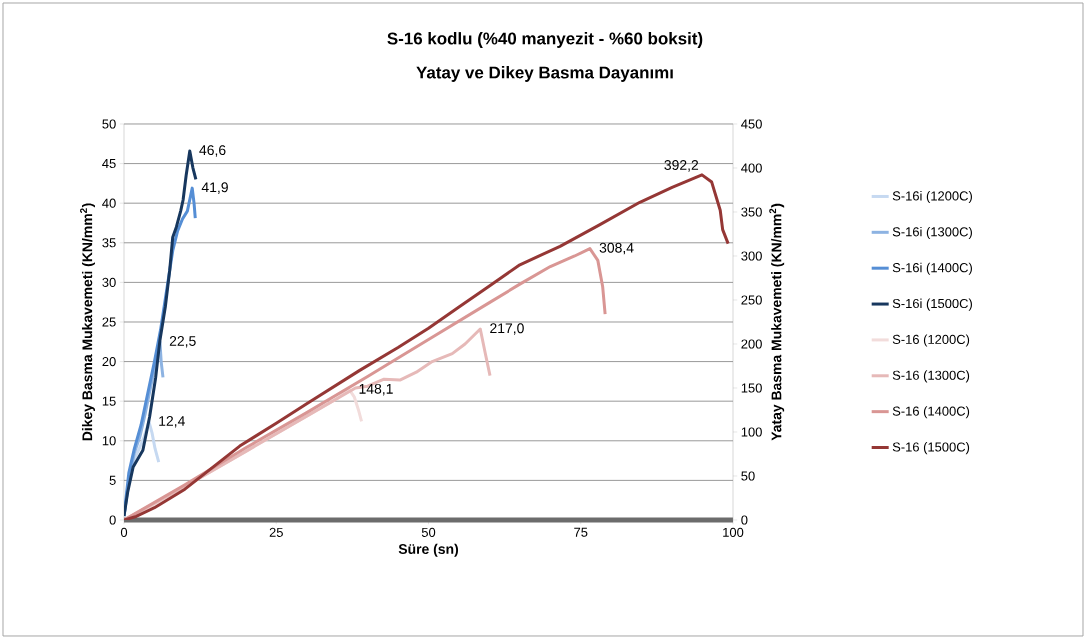 This screenshot has width=1086, height=639. I want to click on legend-label: S-16 (1200C), so click(931, 340).